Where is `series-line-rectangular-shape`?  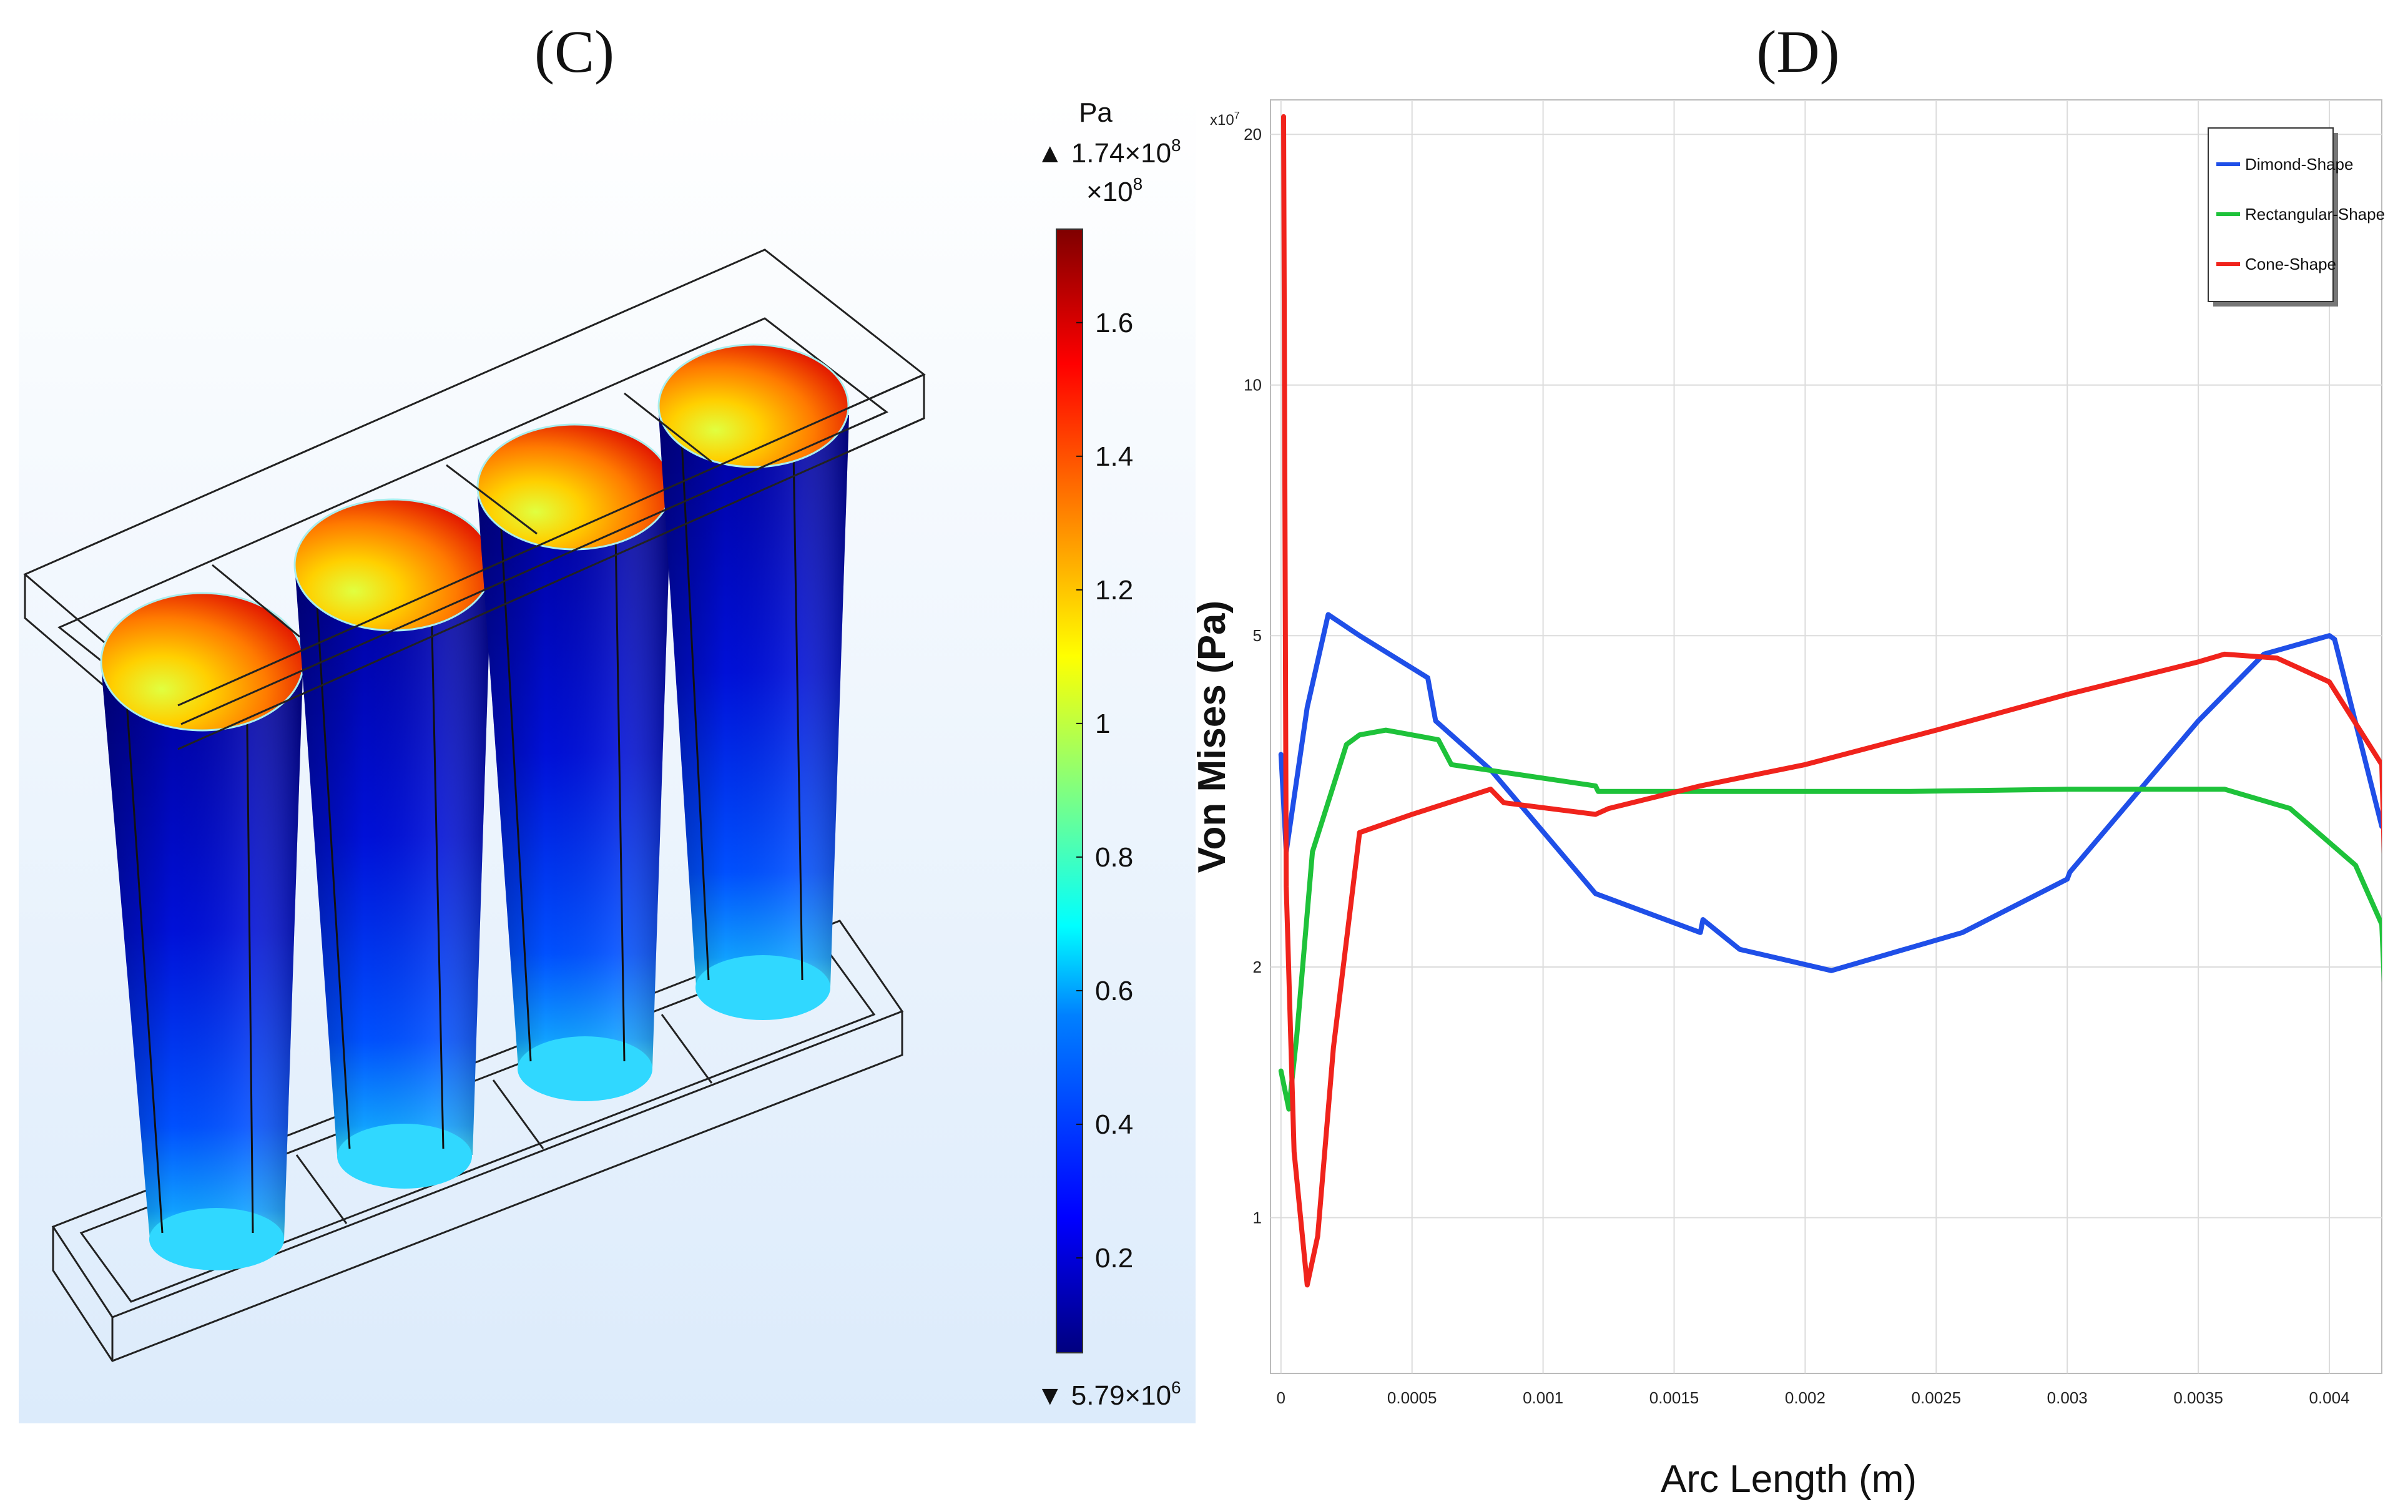
series-line-rectangular-shape is located at coordinates (1830, 920).